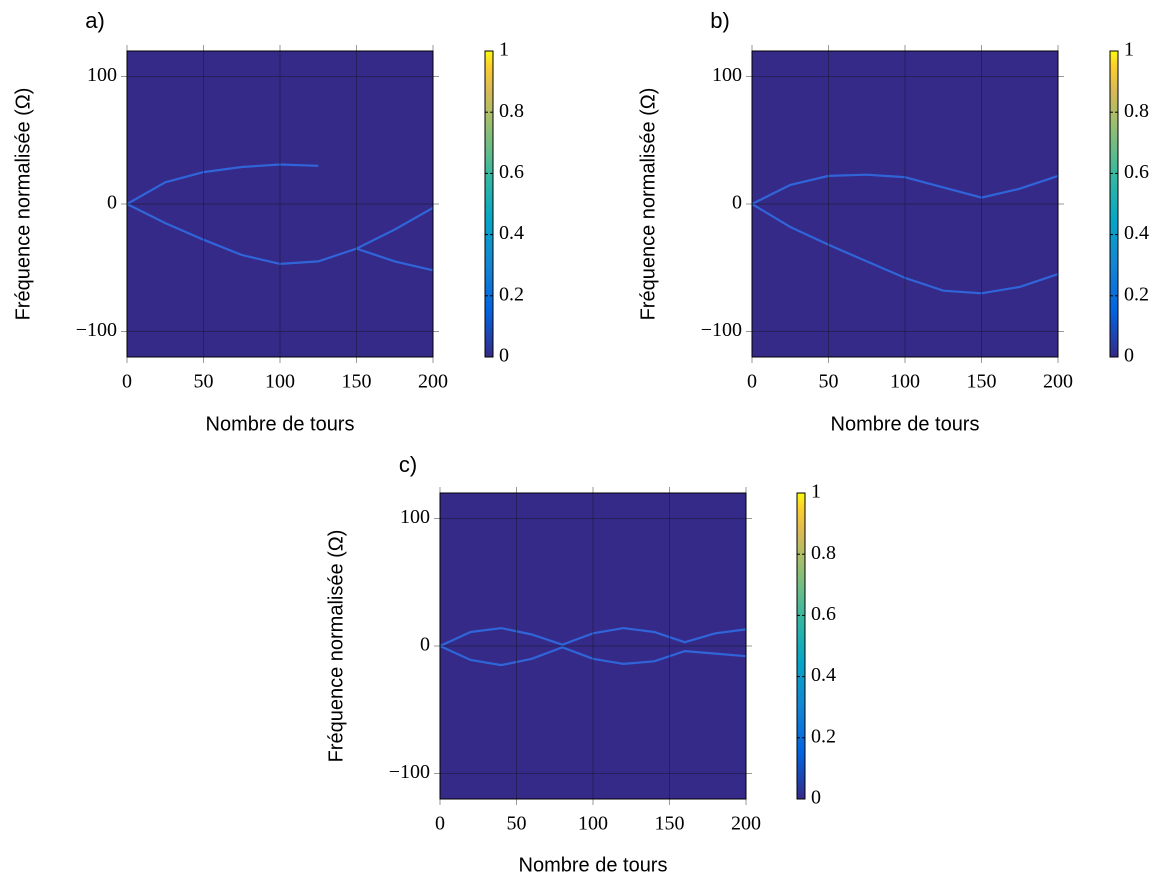  Describe the element at coordinates (408, 464) in the screenshot. I see `panel-label: c)` at that location.